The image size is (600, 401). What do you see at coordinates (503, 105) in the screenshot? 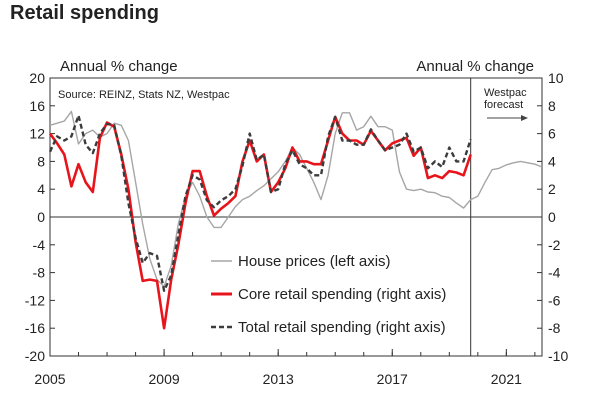
I see `forecast-label-line2: forecast` at bounding box center [503, 105].